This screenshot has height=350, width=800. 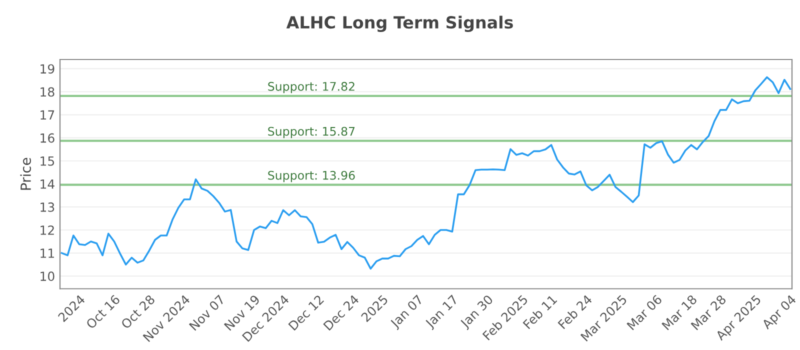 What do you see at coordinates (47, 277) in the screenshot?
I see `y-tick-label: 10` at bounding box center [47, 277].